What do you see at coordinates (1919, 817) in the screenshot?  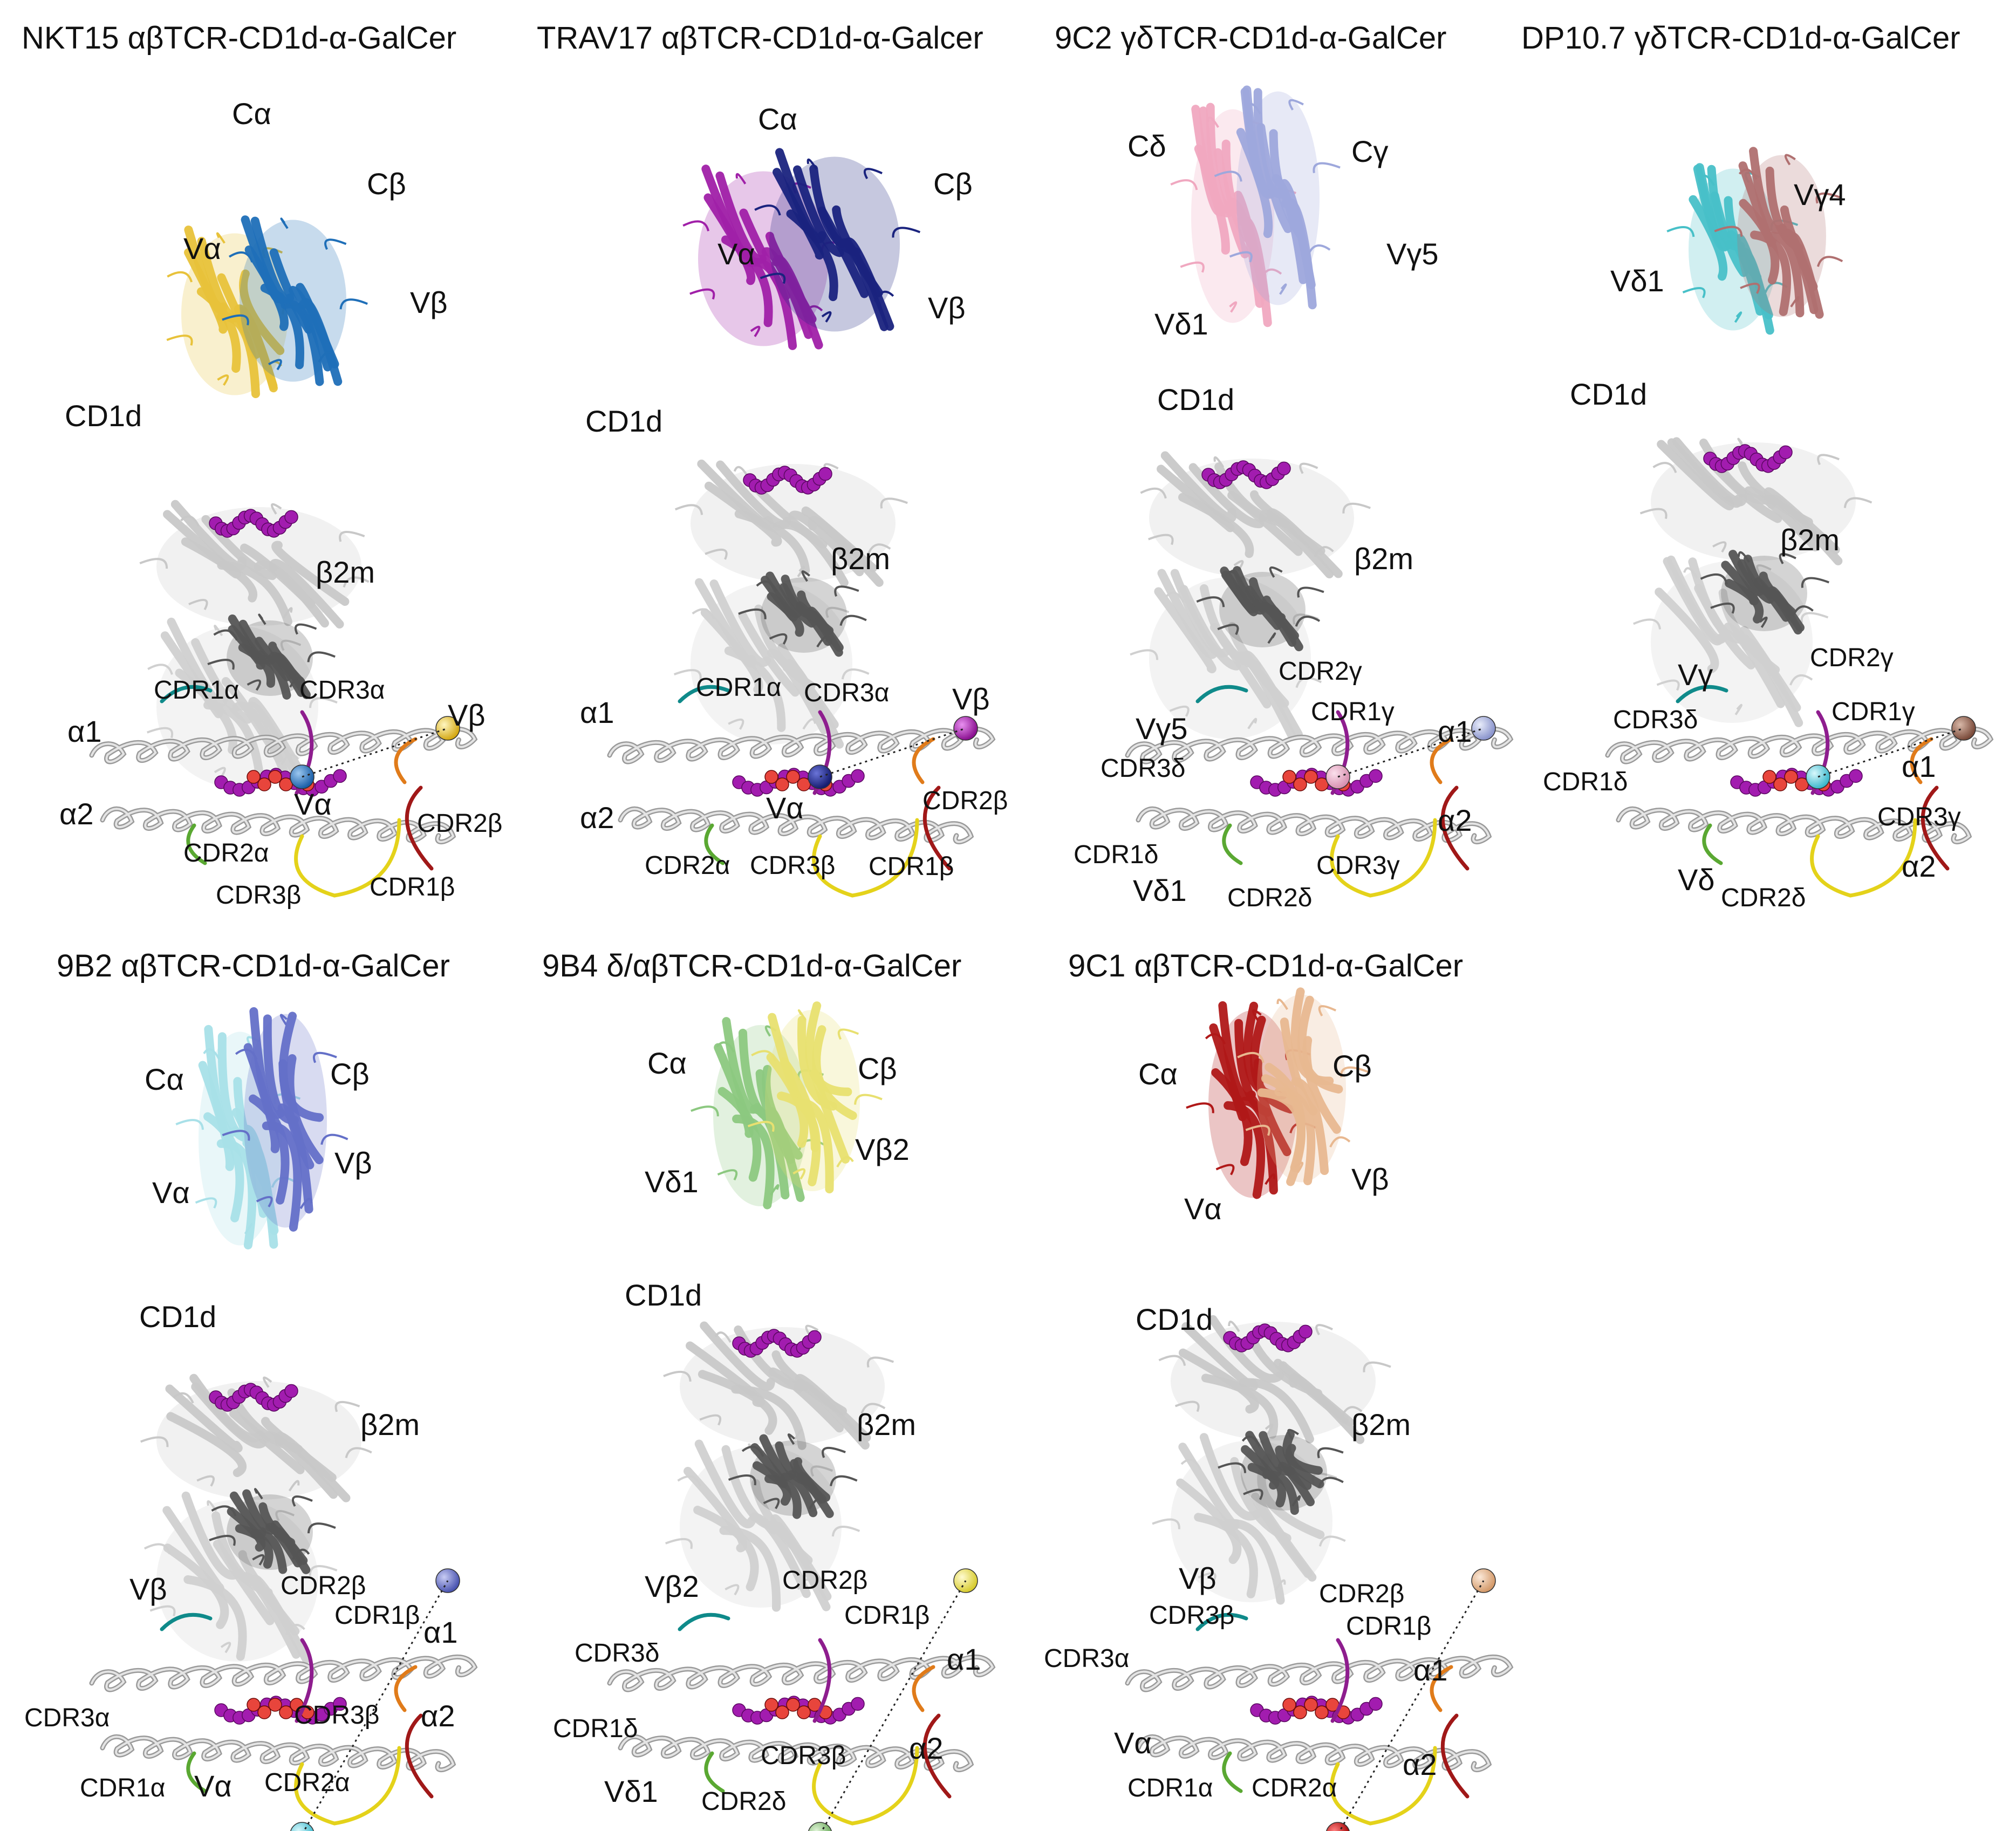 I see `footprint-label: CDR3γ` at bounding box center [1919, 817].